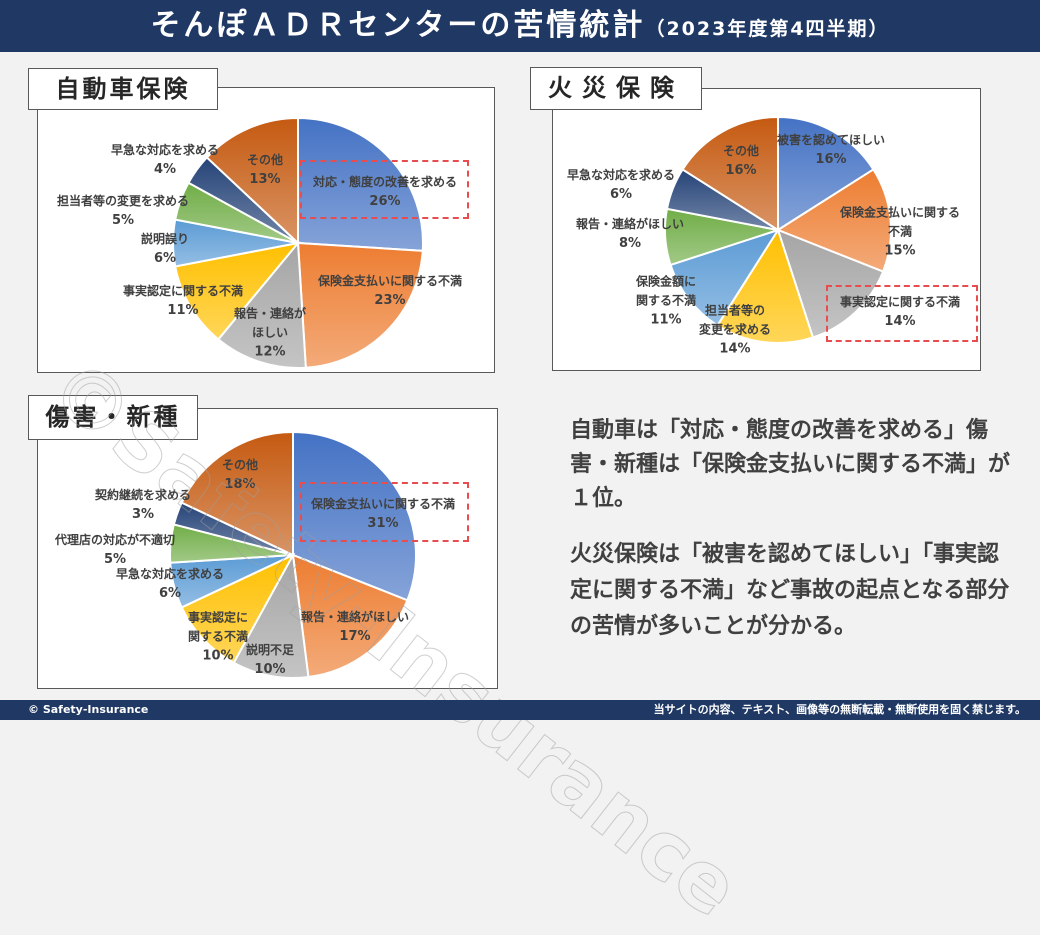  I want to click on copy-notice: 当サイトの内容、テキスト、画像等の無断転載・無断使用を固く禁じます。, so click(839, 709).